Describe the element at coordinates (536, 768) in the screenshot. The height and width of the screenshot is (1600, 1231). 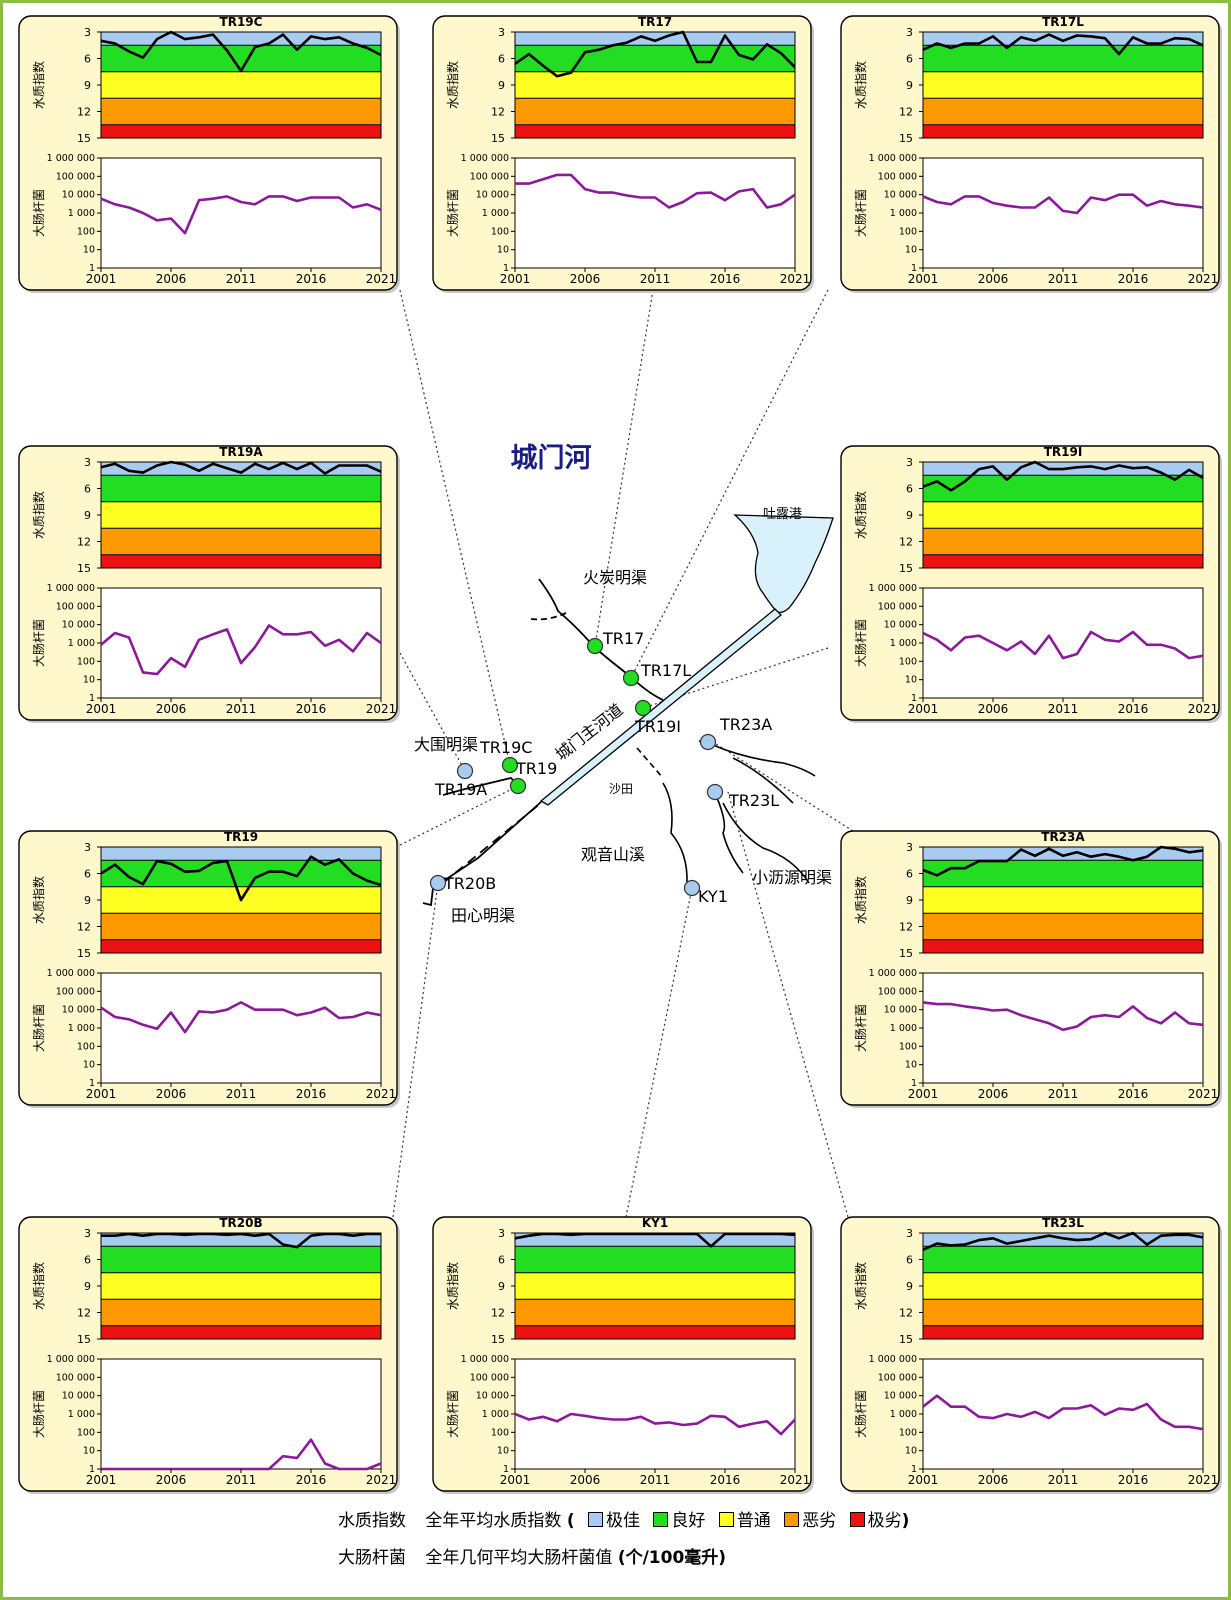
I see `station-label-tr19: TR19` at that location.